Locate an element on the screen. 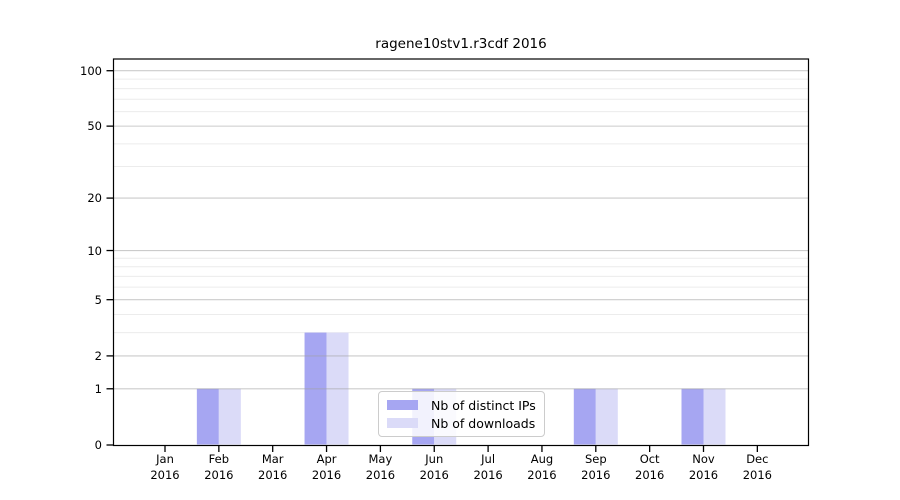 The width and height of the screenshot is (900, 500). legend-swatch-distinct-ips is located at coordinates (402, 405).